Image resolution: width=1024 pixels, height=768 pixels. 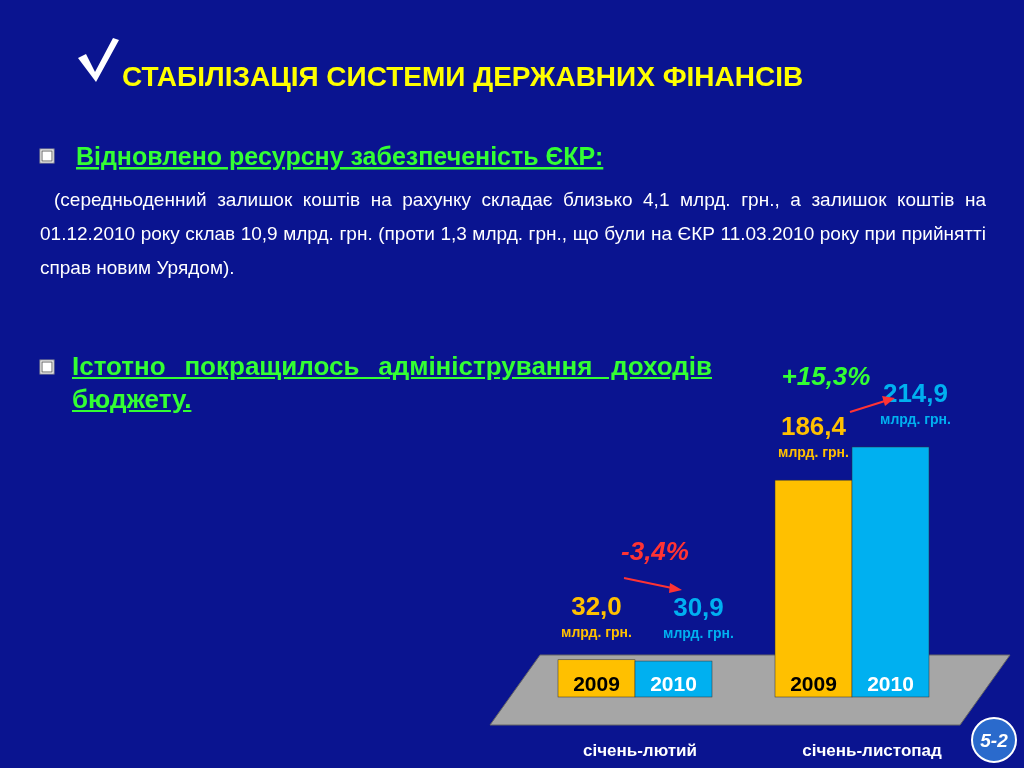 What do you see at coordinates (813, 683) in the screenshot?
I see `text: 2009` at bounding box center [813, 683].